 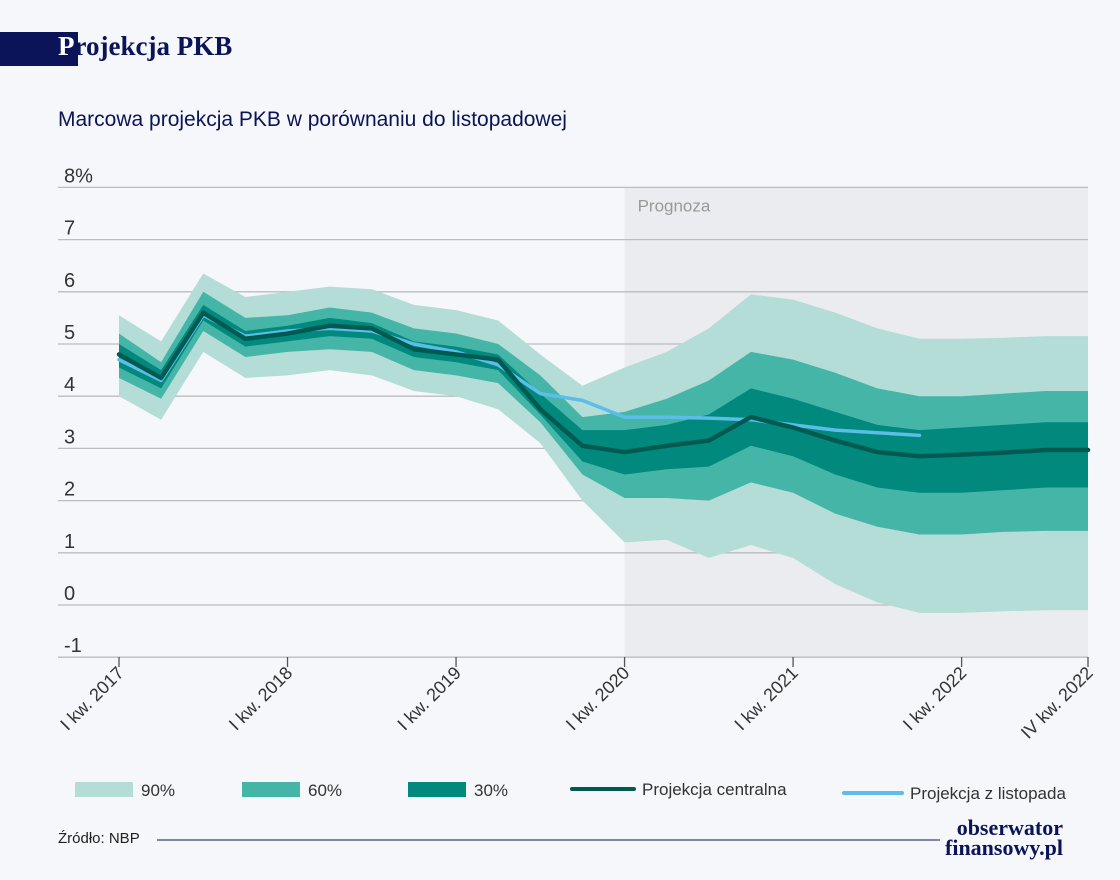 I want to click on legend-swatch-30pct, so click(x=437, y=789).